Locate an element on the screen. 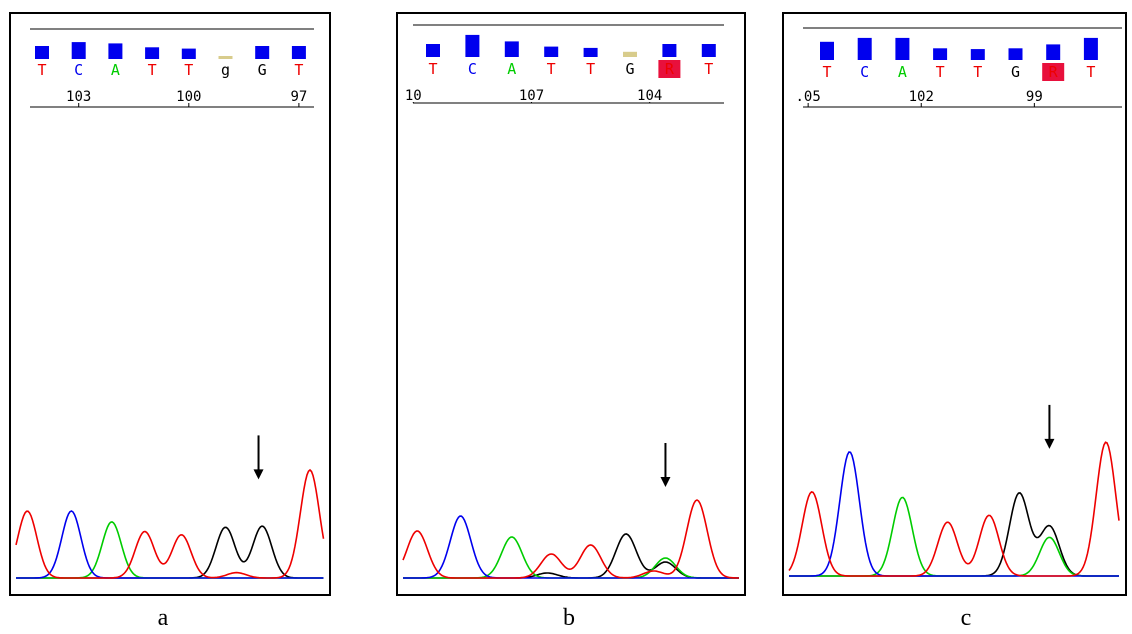  base-call: g is located at coordinates (225, 70).